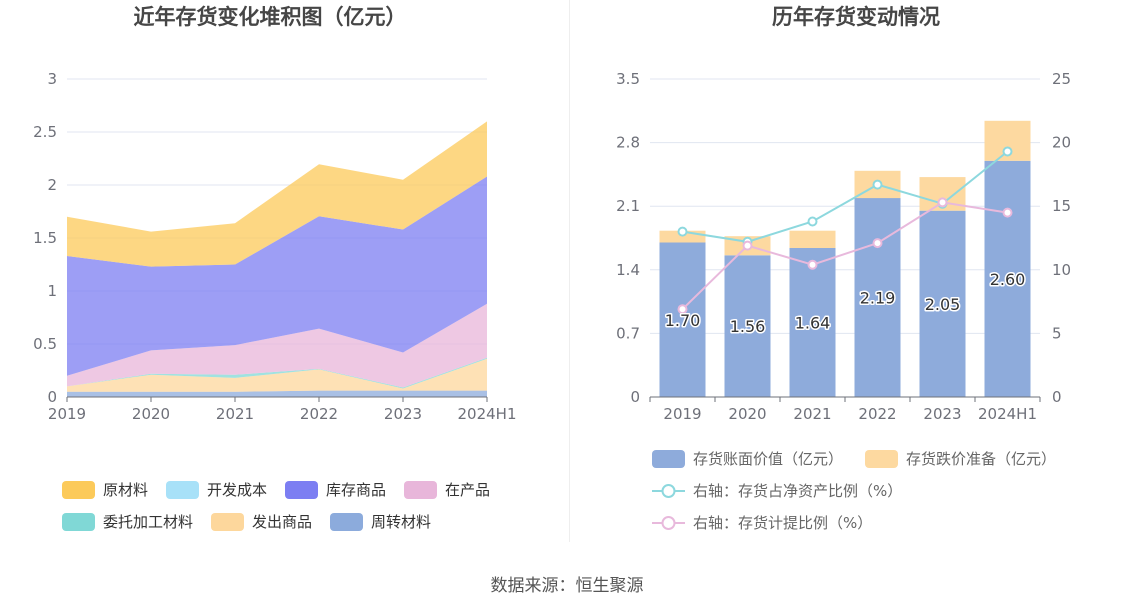 This screenshot has height=612, width=1134. I want to click on bar-impairment-reserve, so click(812, 239).